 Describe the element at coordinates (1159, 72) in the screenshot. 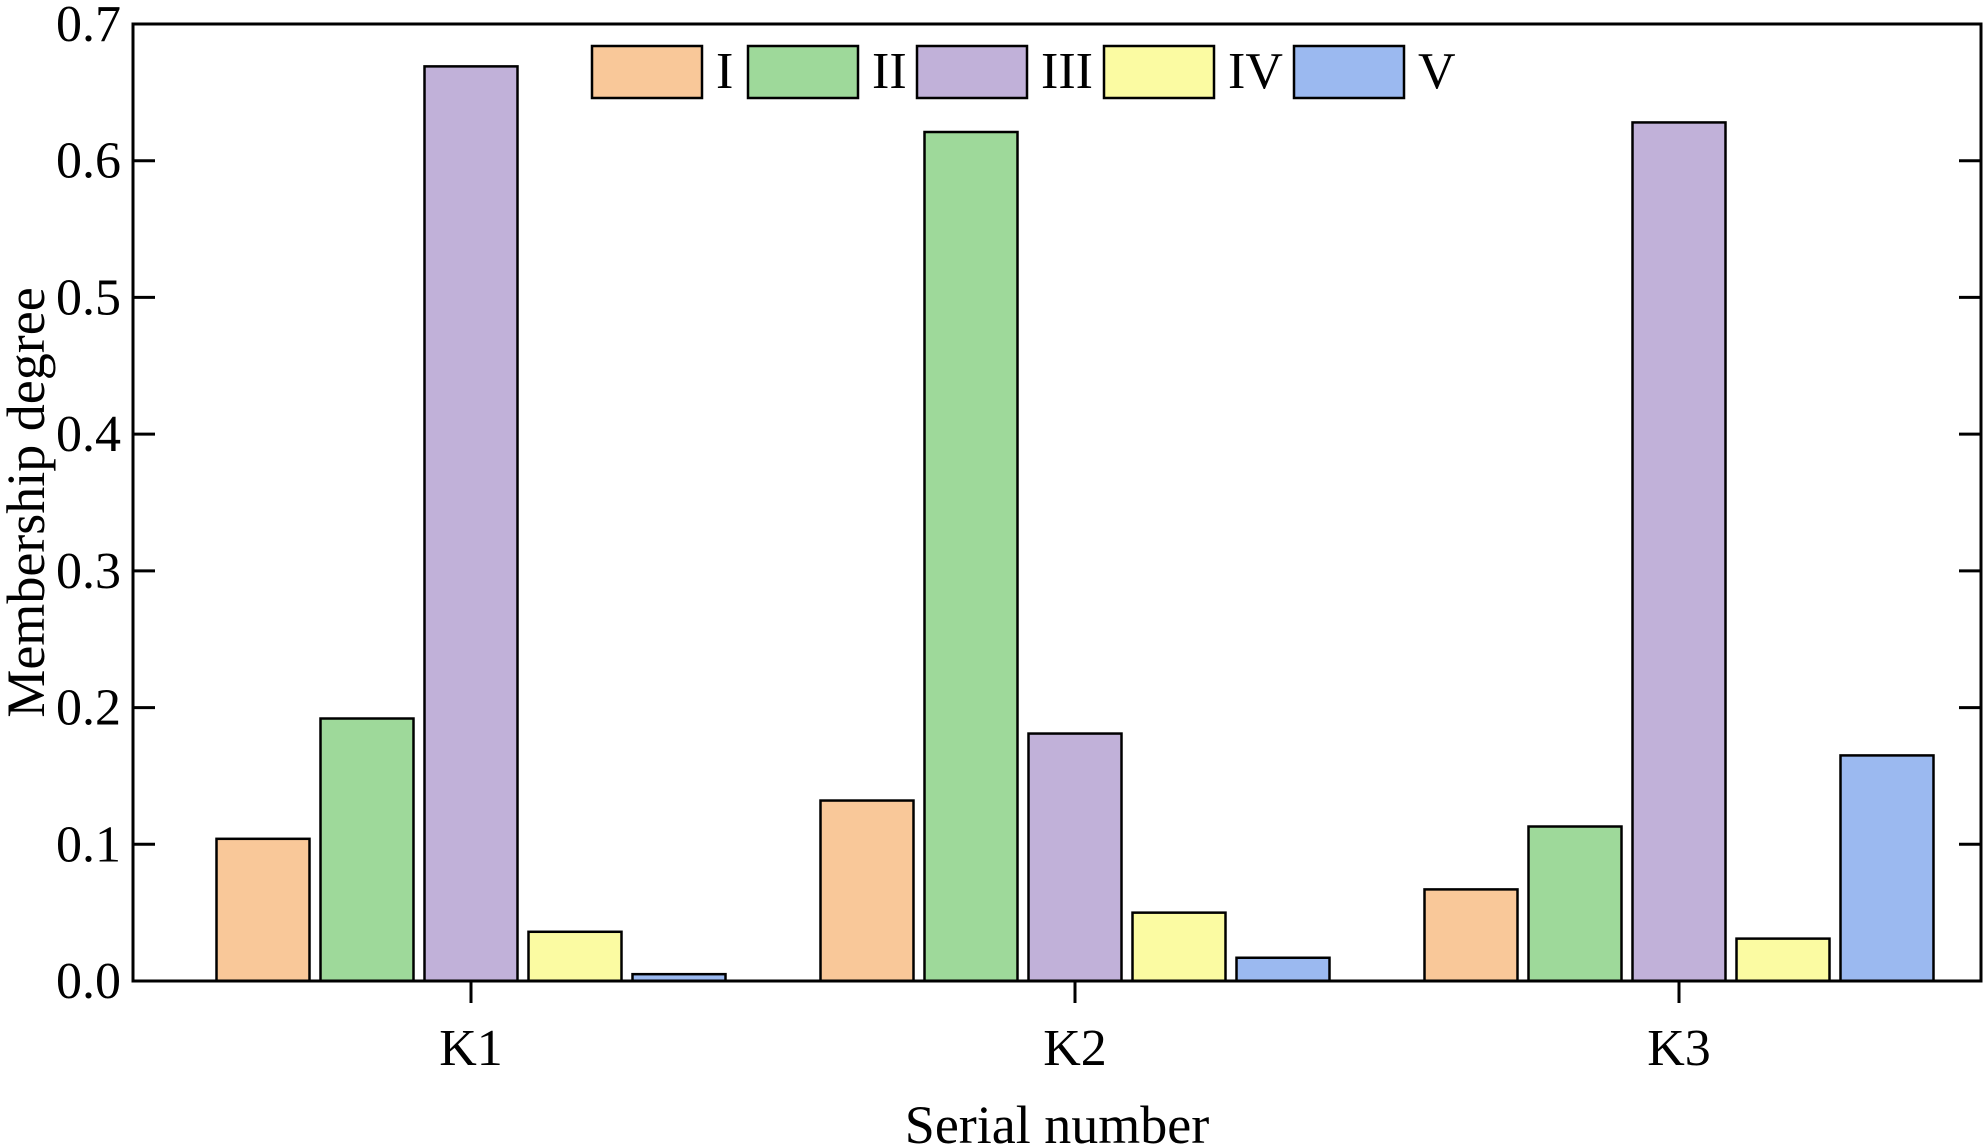

I see `legend-swatch-IV` at that location.